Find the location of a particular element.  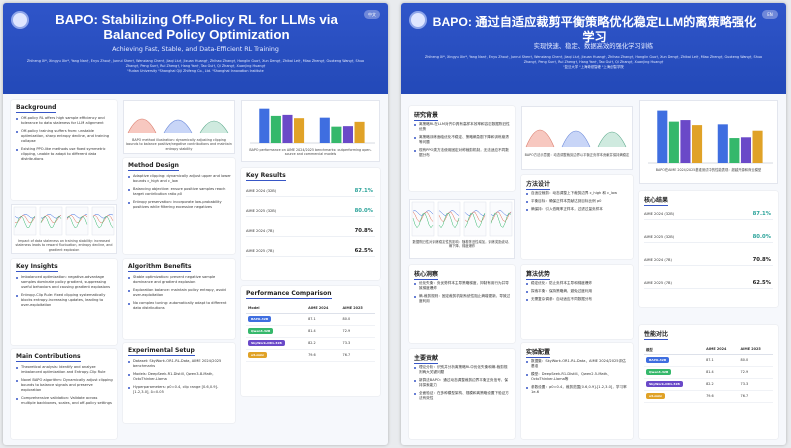

table-cell: 73.3 is located at coordinates (755, 384).